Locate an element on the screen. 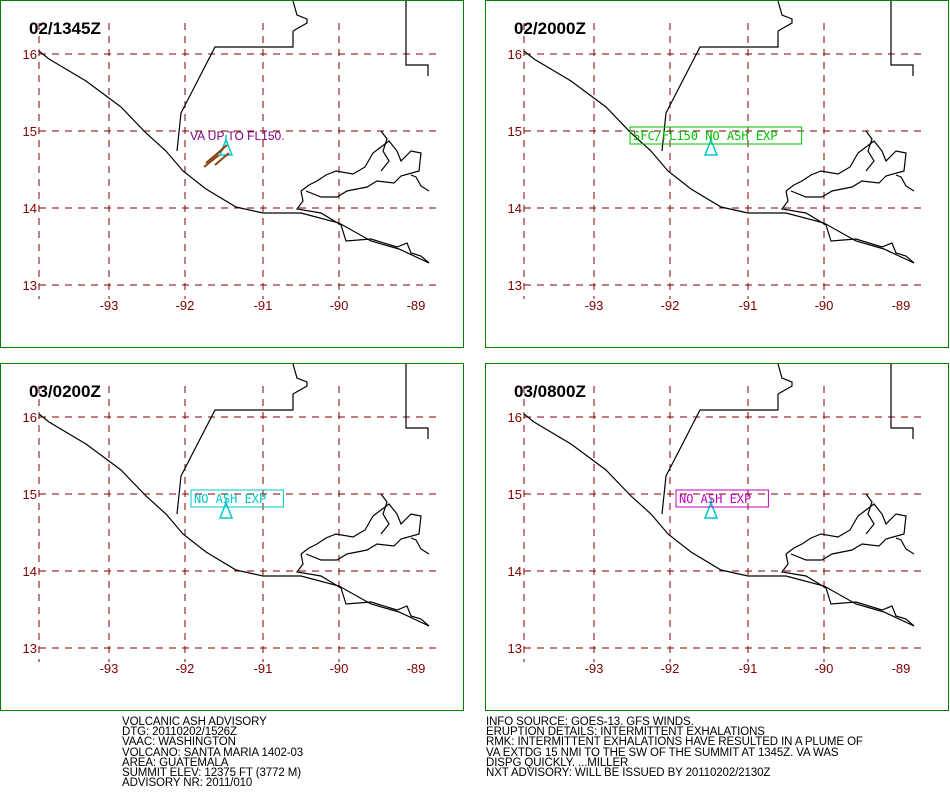 The image size is (950, 812). advisory-line: VOLCANIC ASH ADVISORY is located at coordinates (194, 722).